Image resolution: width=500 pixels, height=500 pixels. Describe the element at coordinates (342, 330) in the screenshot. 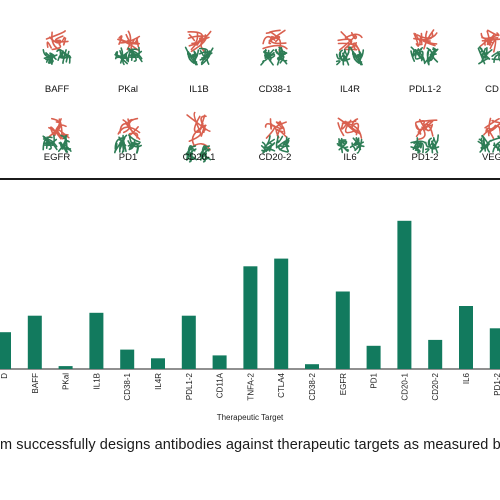

I see `bar-egfr` at that location.